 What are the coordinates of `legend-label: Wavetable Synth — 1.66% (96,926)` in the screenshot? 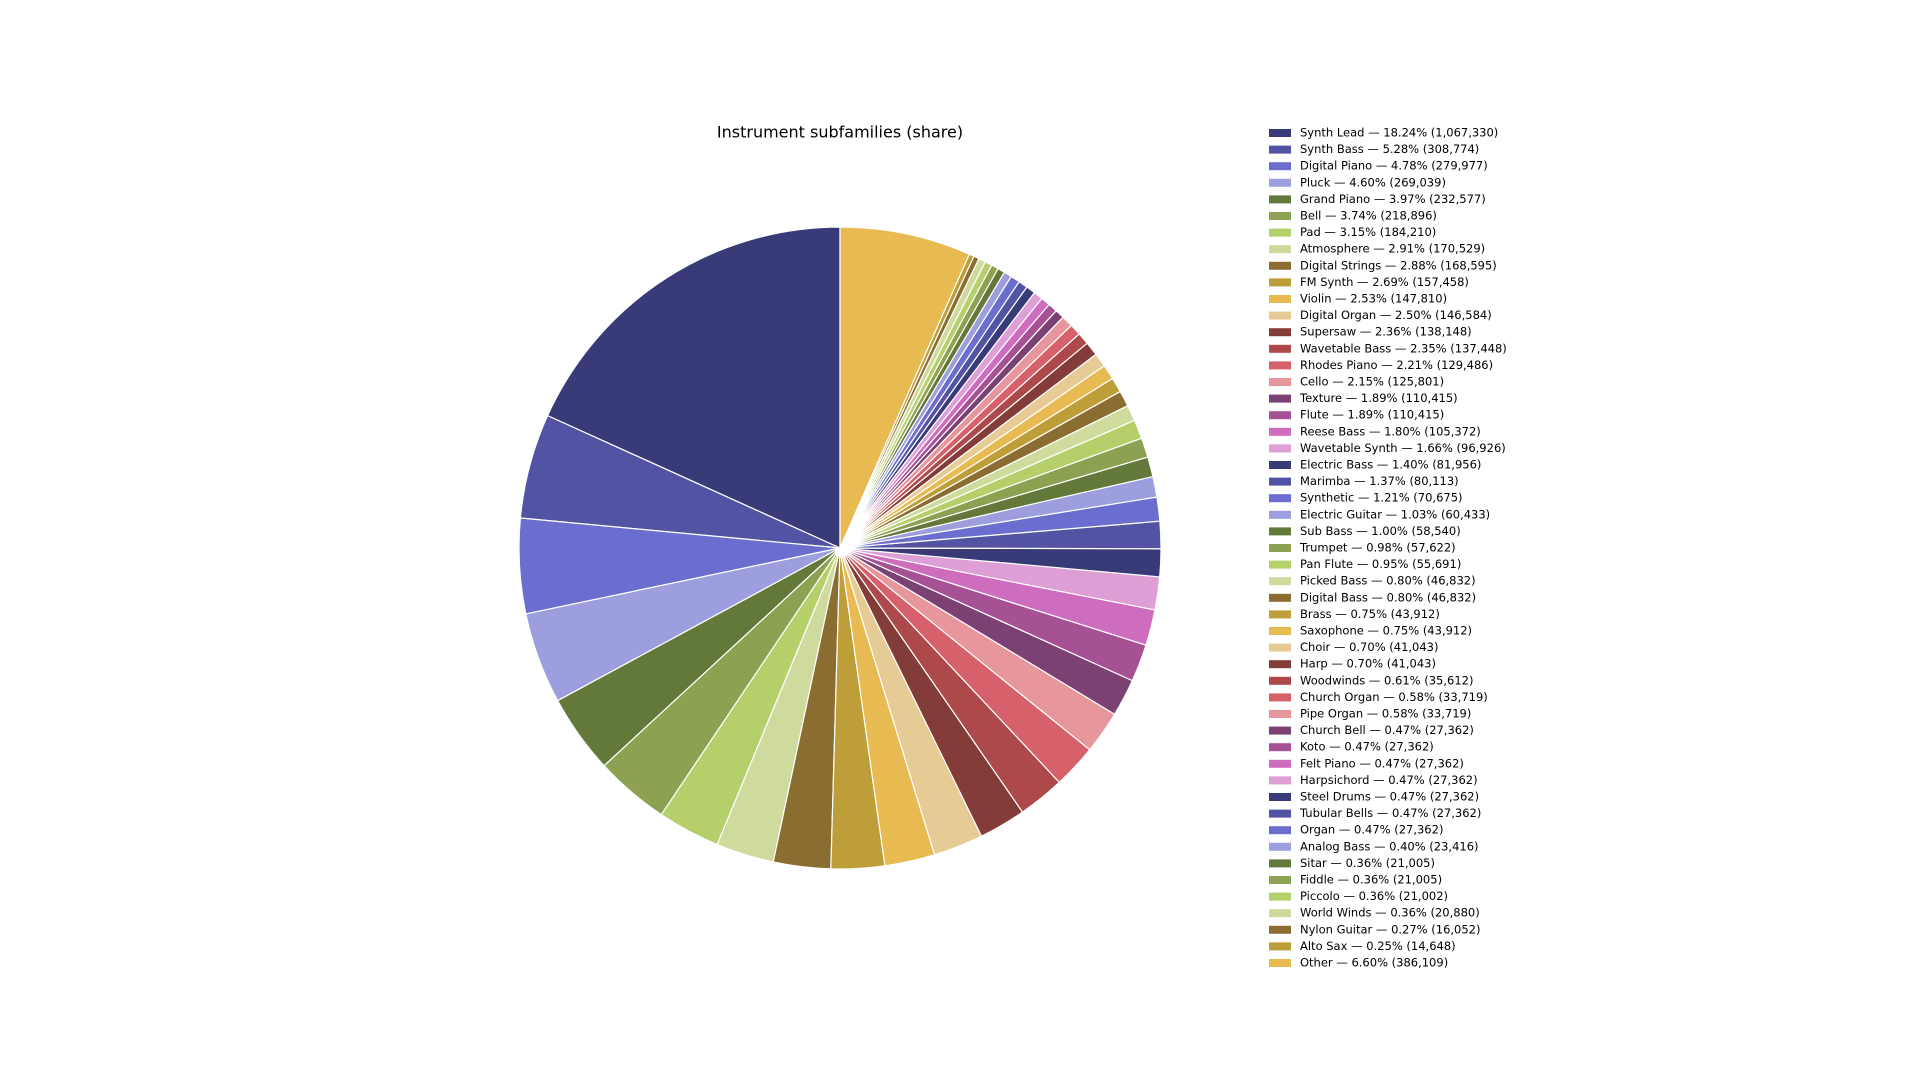 It's located at (1403, 448).